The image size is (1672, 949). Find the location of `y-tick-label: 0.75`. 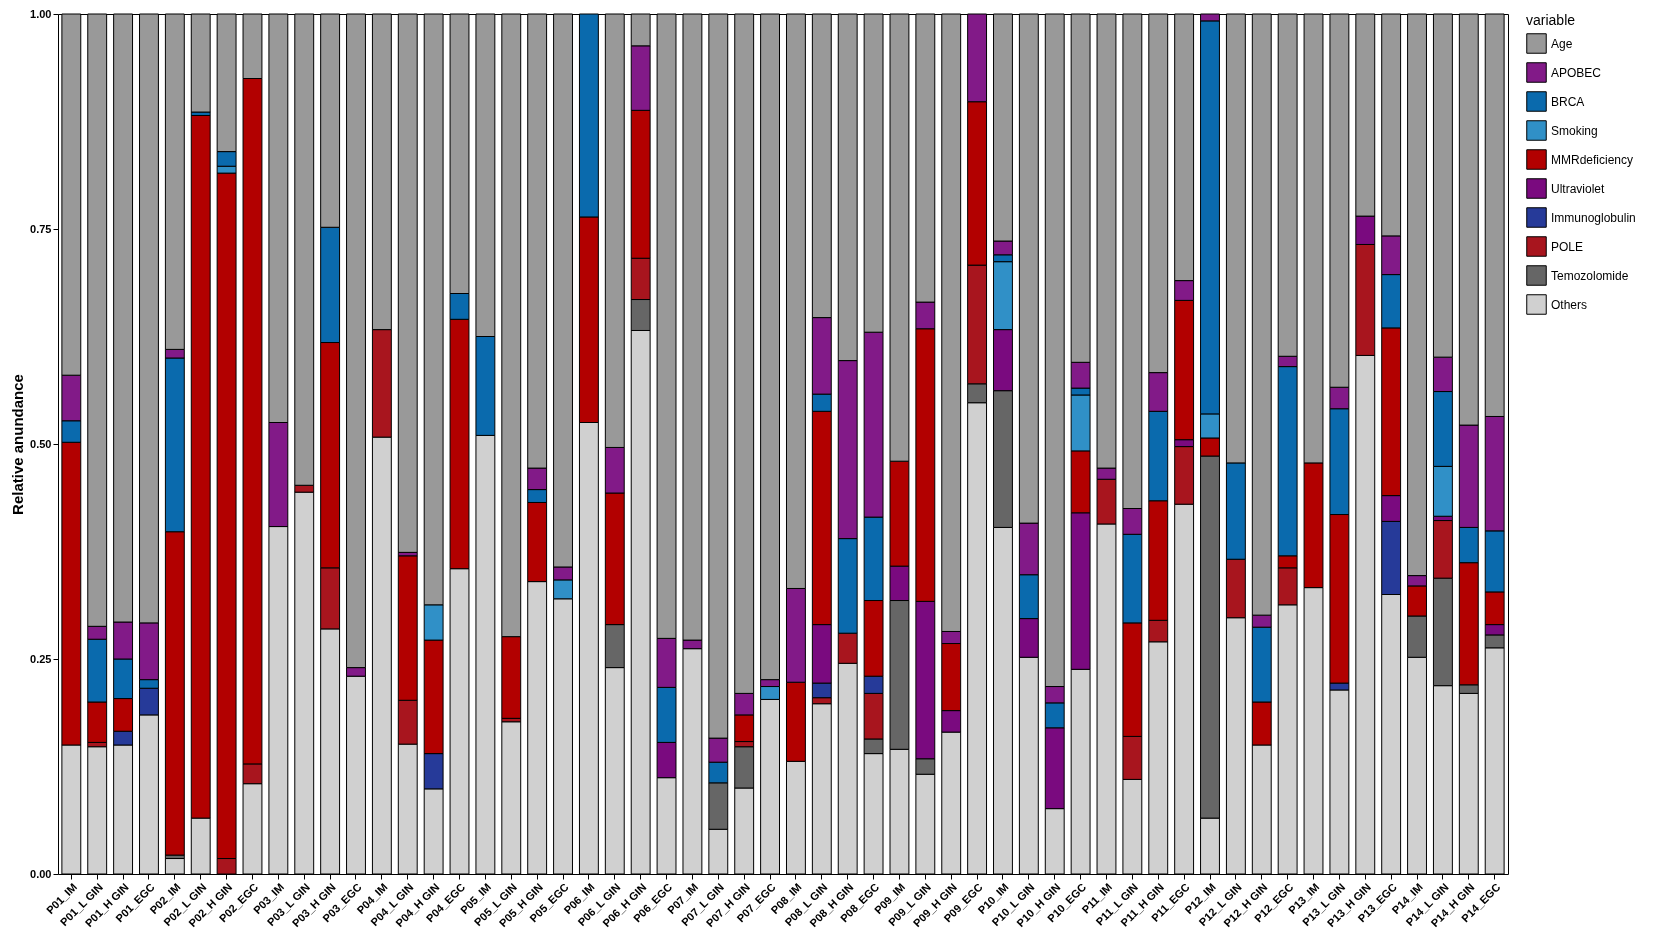

y-tick-label: 0.75 is located at coordinates (41, 228).